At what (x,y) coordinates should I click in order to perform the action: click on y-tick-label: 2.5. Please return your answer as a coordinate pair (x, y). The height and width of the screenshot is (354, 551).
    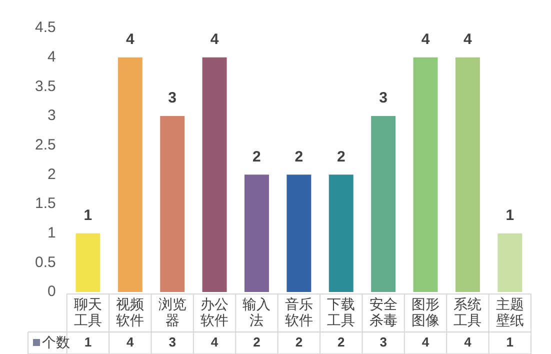
    Looking at the image, I should click on (45, 145).